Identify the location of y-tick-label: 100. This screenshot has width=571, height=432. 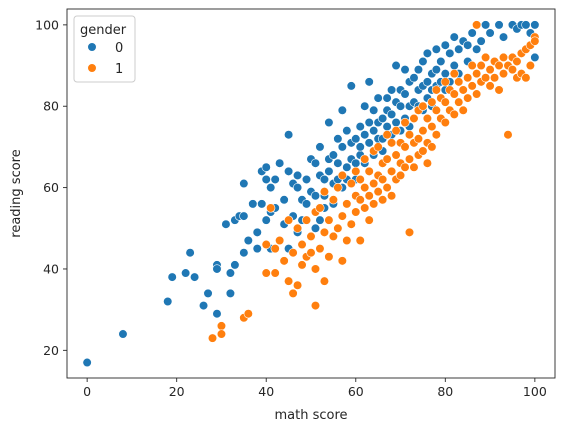
(47, 24).